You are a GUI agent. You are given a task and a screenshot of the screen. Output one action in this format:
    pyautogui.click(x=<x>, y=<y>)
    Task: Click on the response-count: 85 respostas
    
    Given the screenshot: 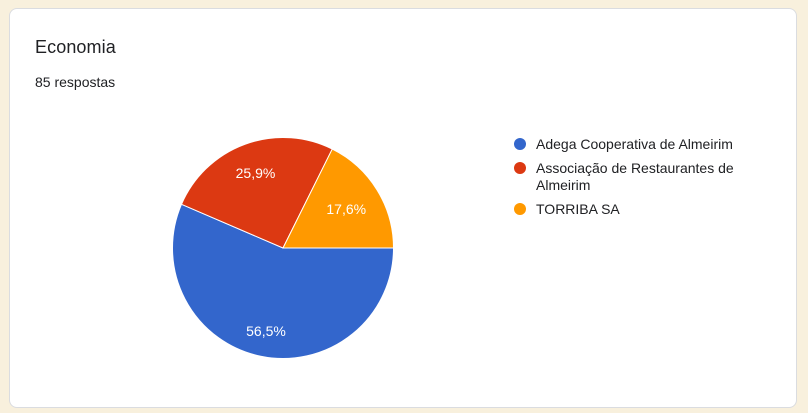 What is the action you would take?
    pyautogui.click(x=75, y=82)
    